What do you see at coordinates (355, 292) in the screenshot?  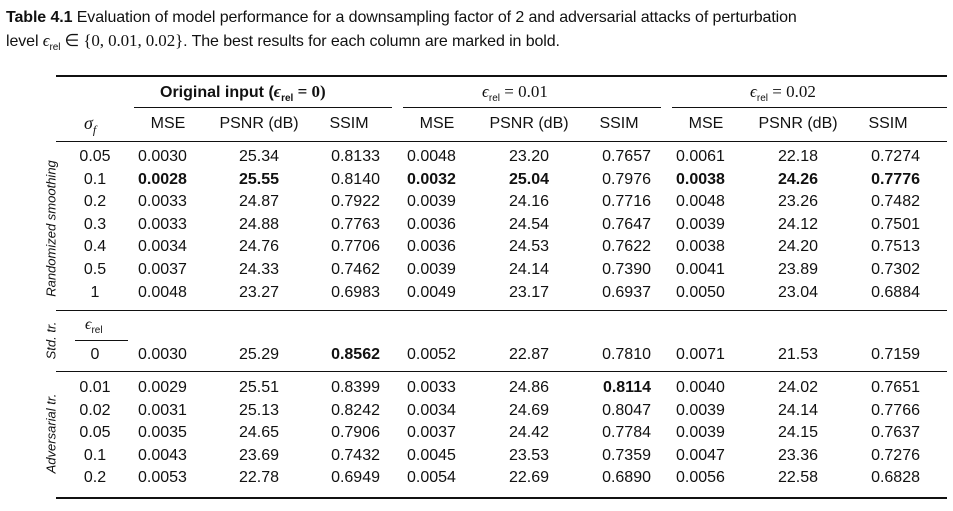 I see `table-cell: 0.6983` at bounding box center [355, 292].